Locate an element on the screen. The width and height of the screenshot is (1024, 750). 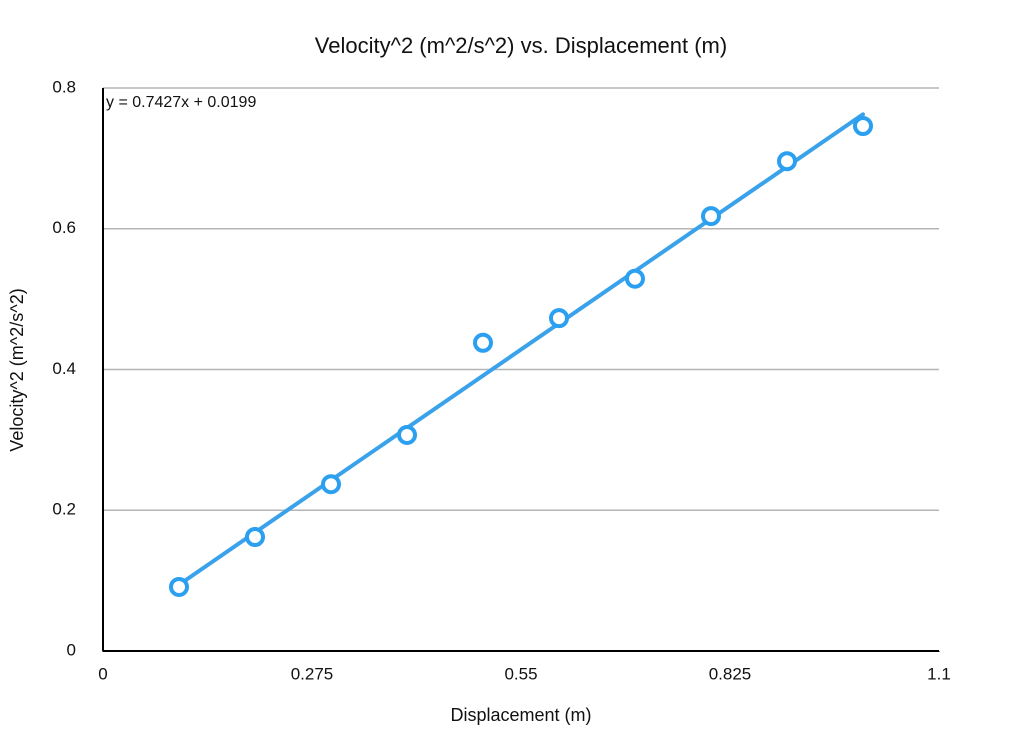
x-tick-label: 1.1 is located at coordinates (939, 673).